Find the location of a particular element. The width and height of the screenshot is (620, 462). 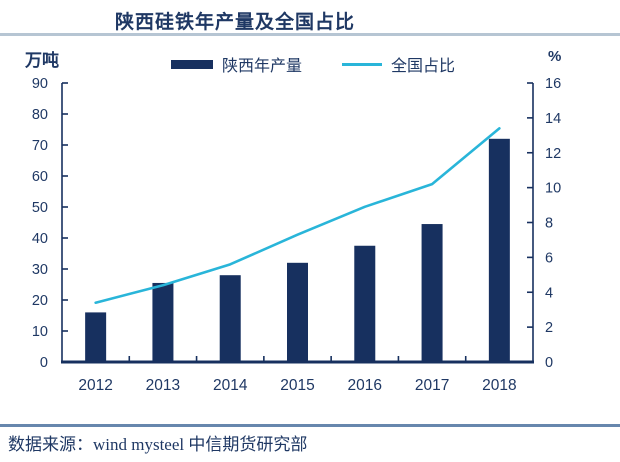

header-divider is located at coordinates (310, 34).